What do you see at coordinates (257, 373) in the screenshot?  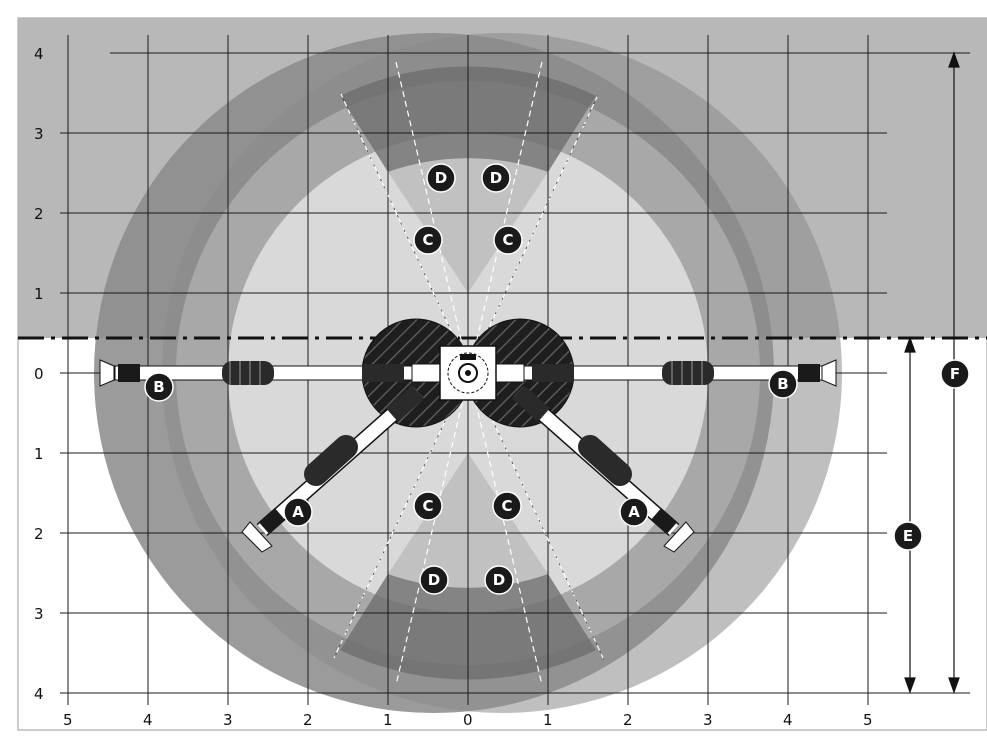 I see `arm-left` at bounding box center [257, 373].